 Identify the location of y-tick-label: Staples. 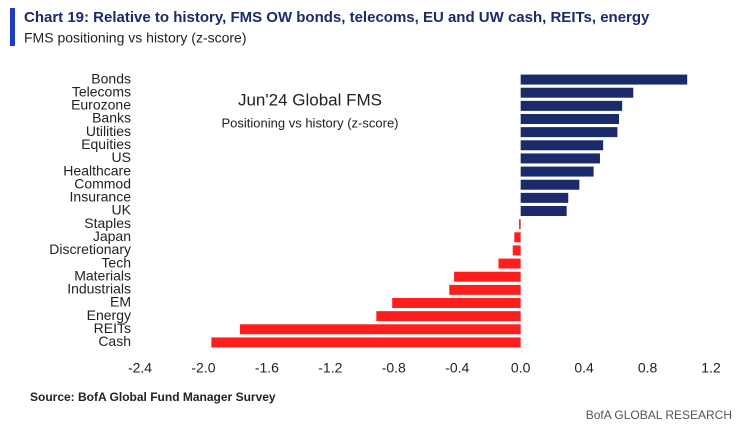
(107, 223).